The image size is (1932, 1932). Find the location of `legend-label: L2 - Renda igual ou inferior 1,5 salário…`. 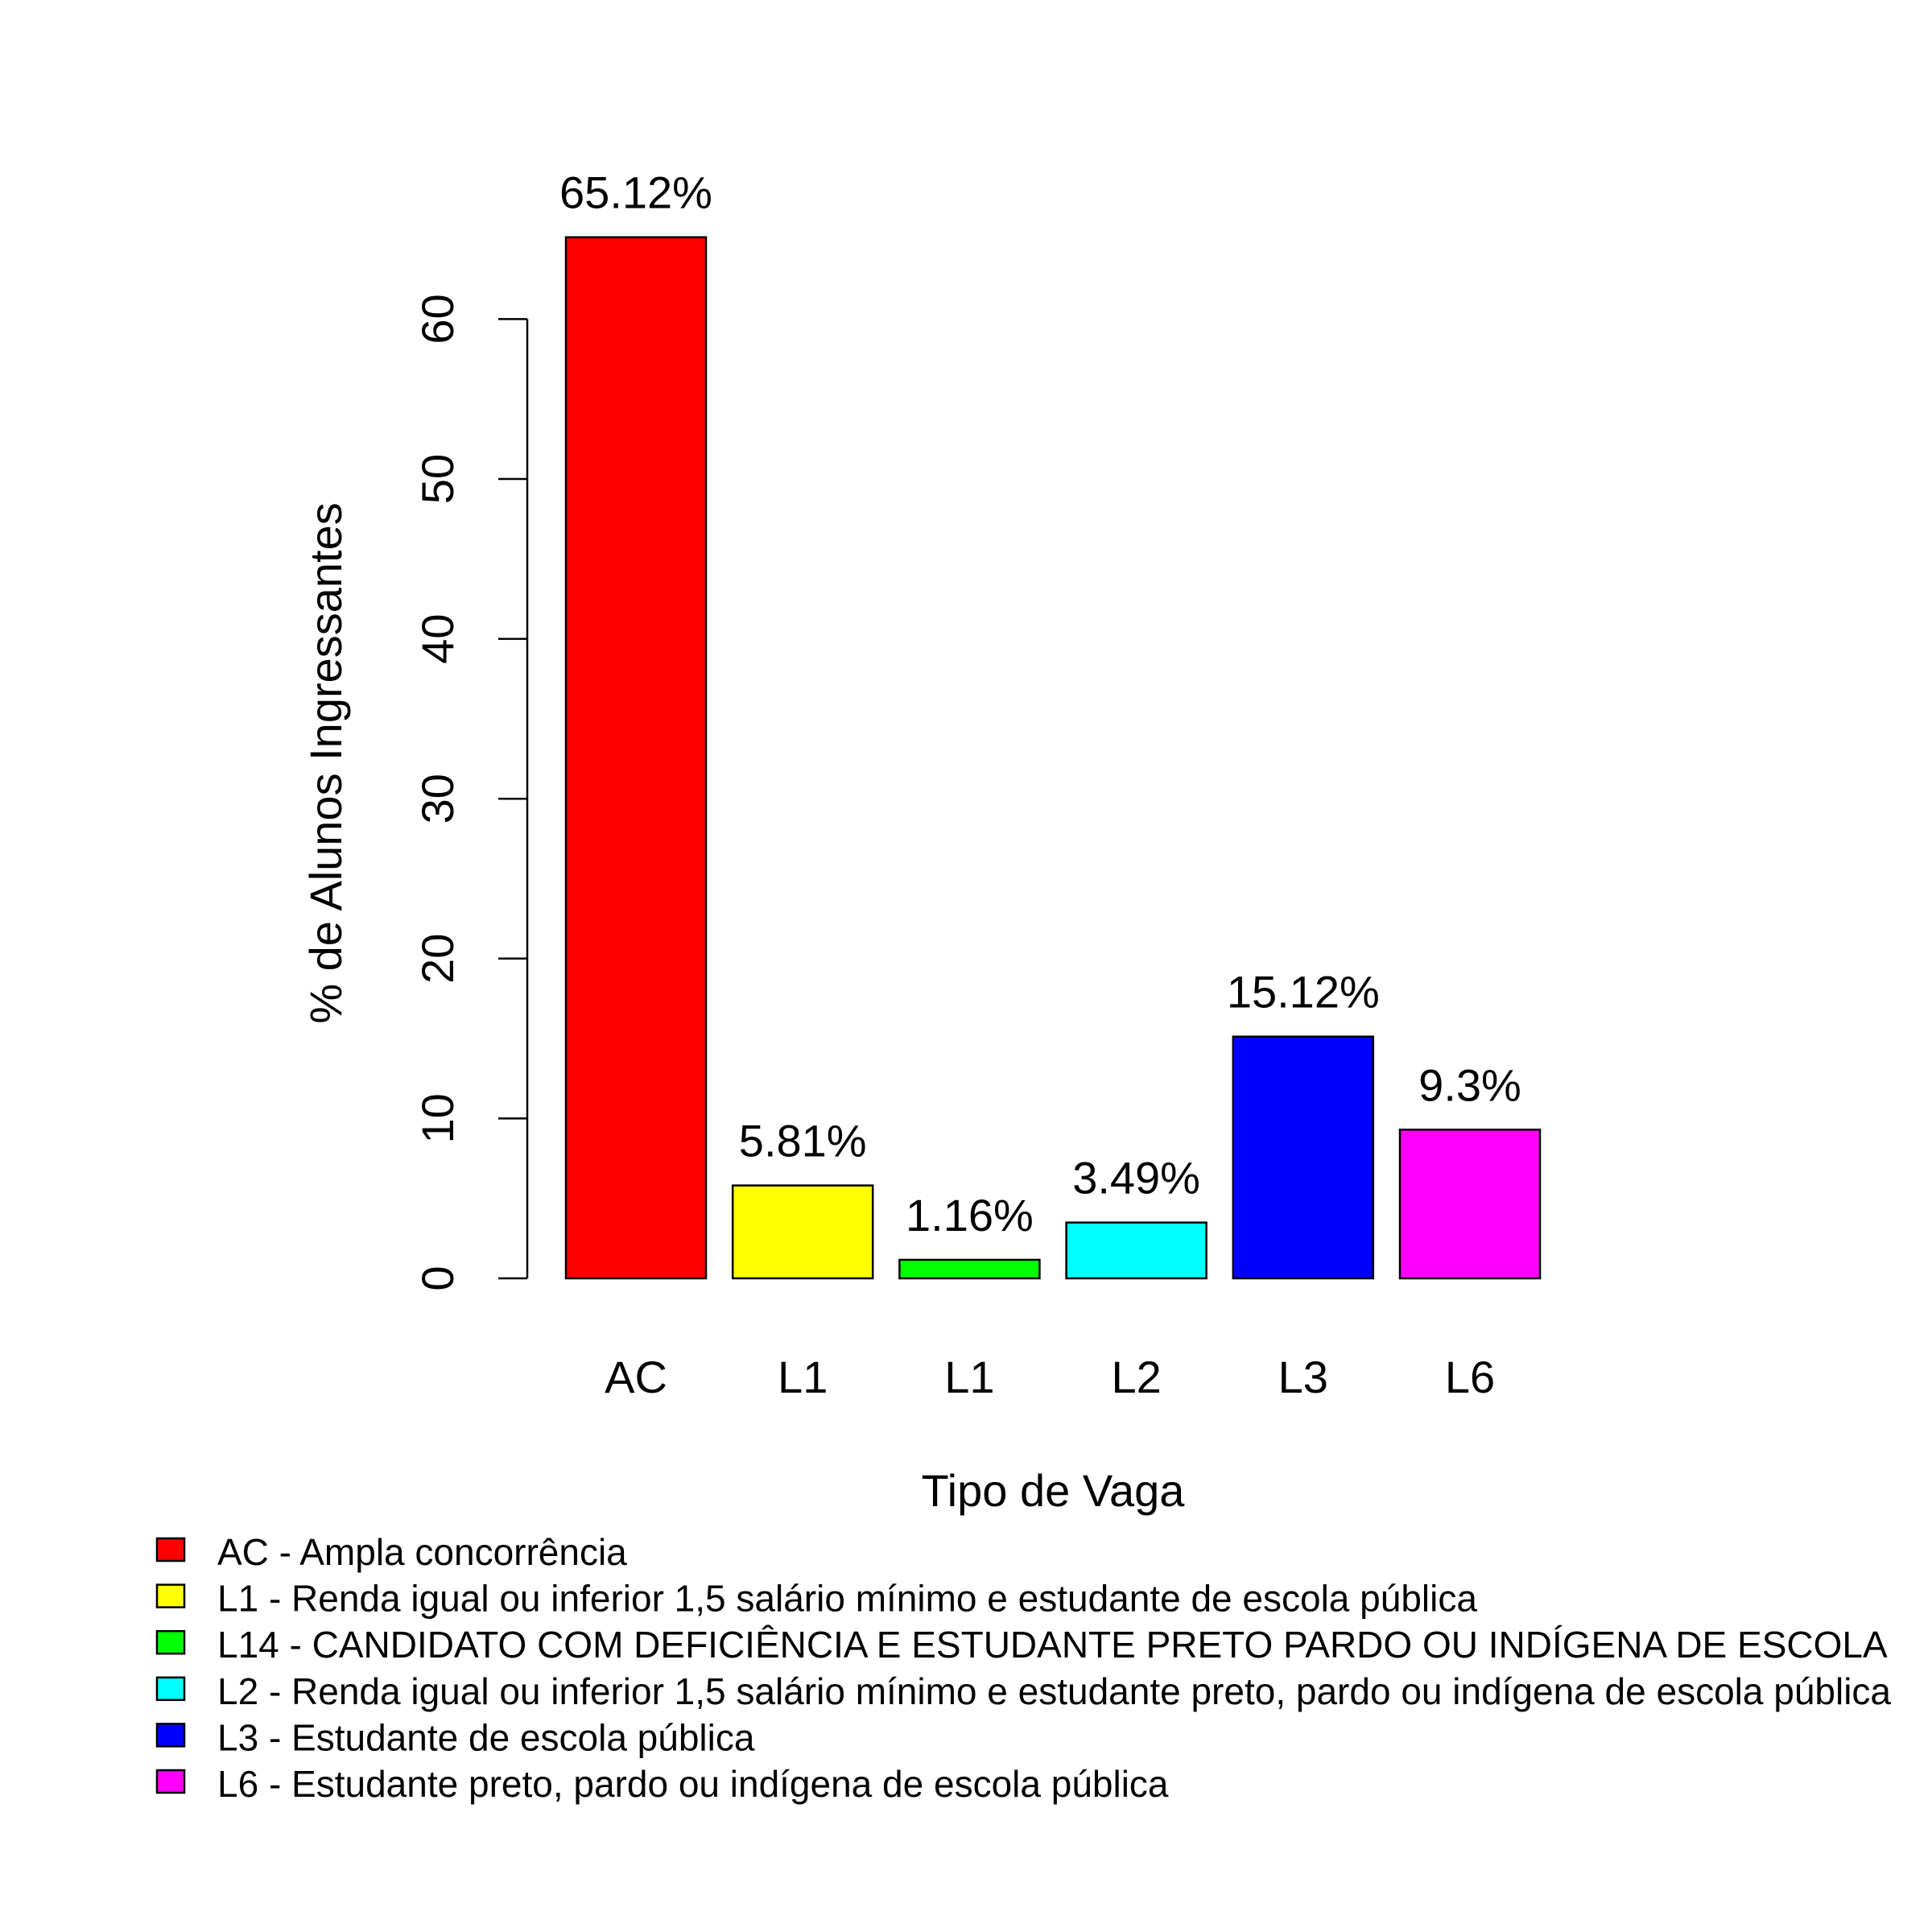

legend-label: L2 - Renda igual ou inferior 1,5 salário… is located at coordinates (1054, 1691).